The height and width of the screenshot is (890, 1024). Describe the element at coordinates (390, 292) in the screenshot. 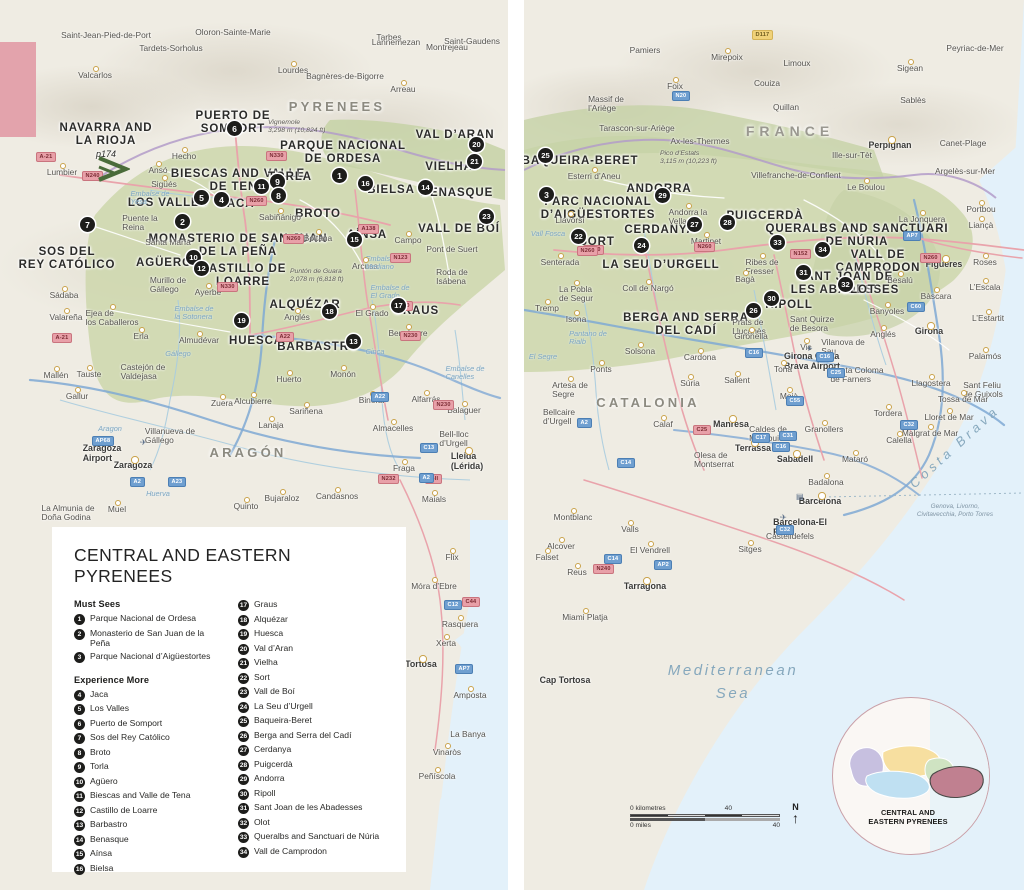

I see `map-label-water: Embalse de El Grado` at that location.